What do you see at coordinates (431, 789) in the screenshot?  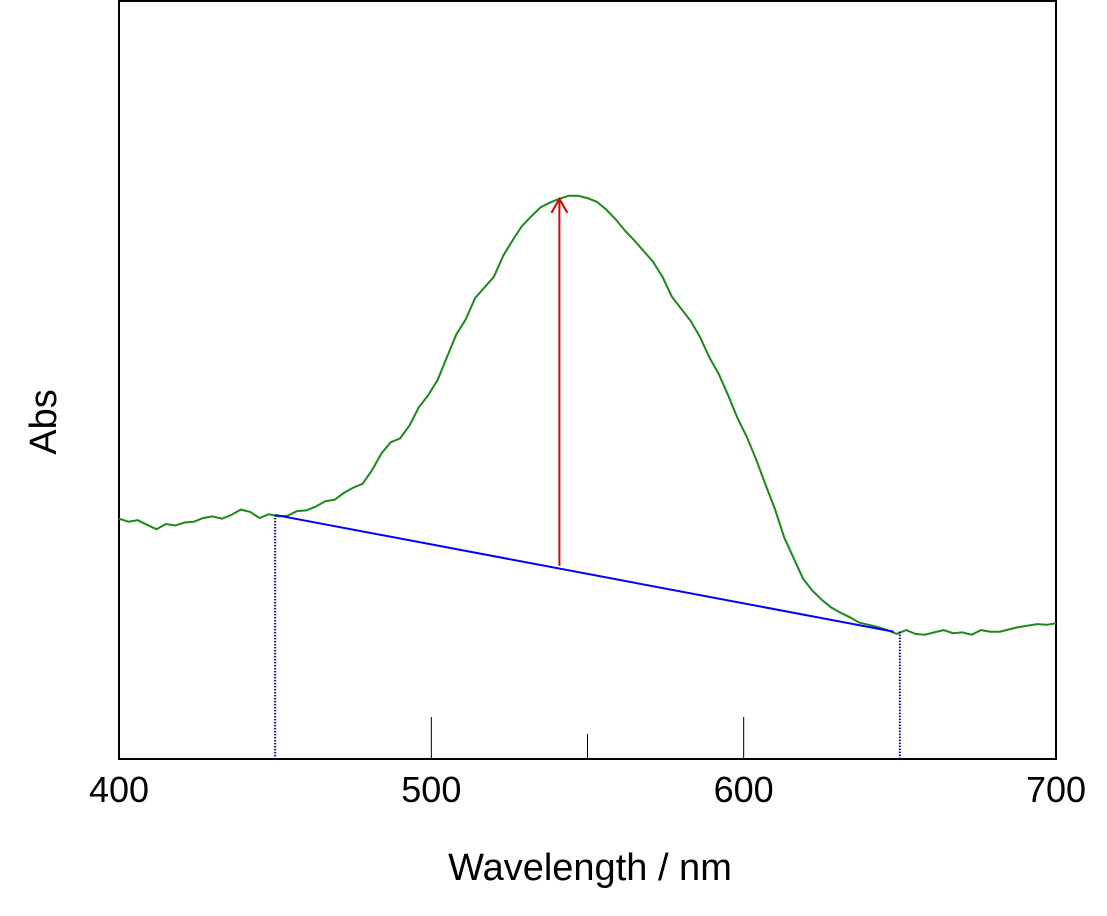 I see `x-tick-label-500: 500` at bounding box center [431, 789].